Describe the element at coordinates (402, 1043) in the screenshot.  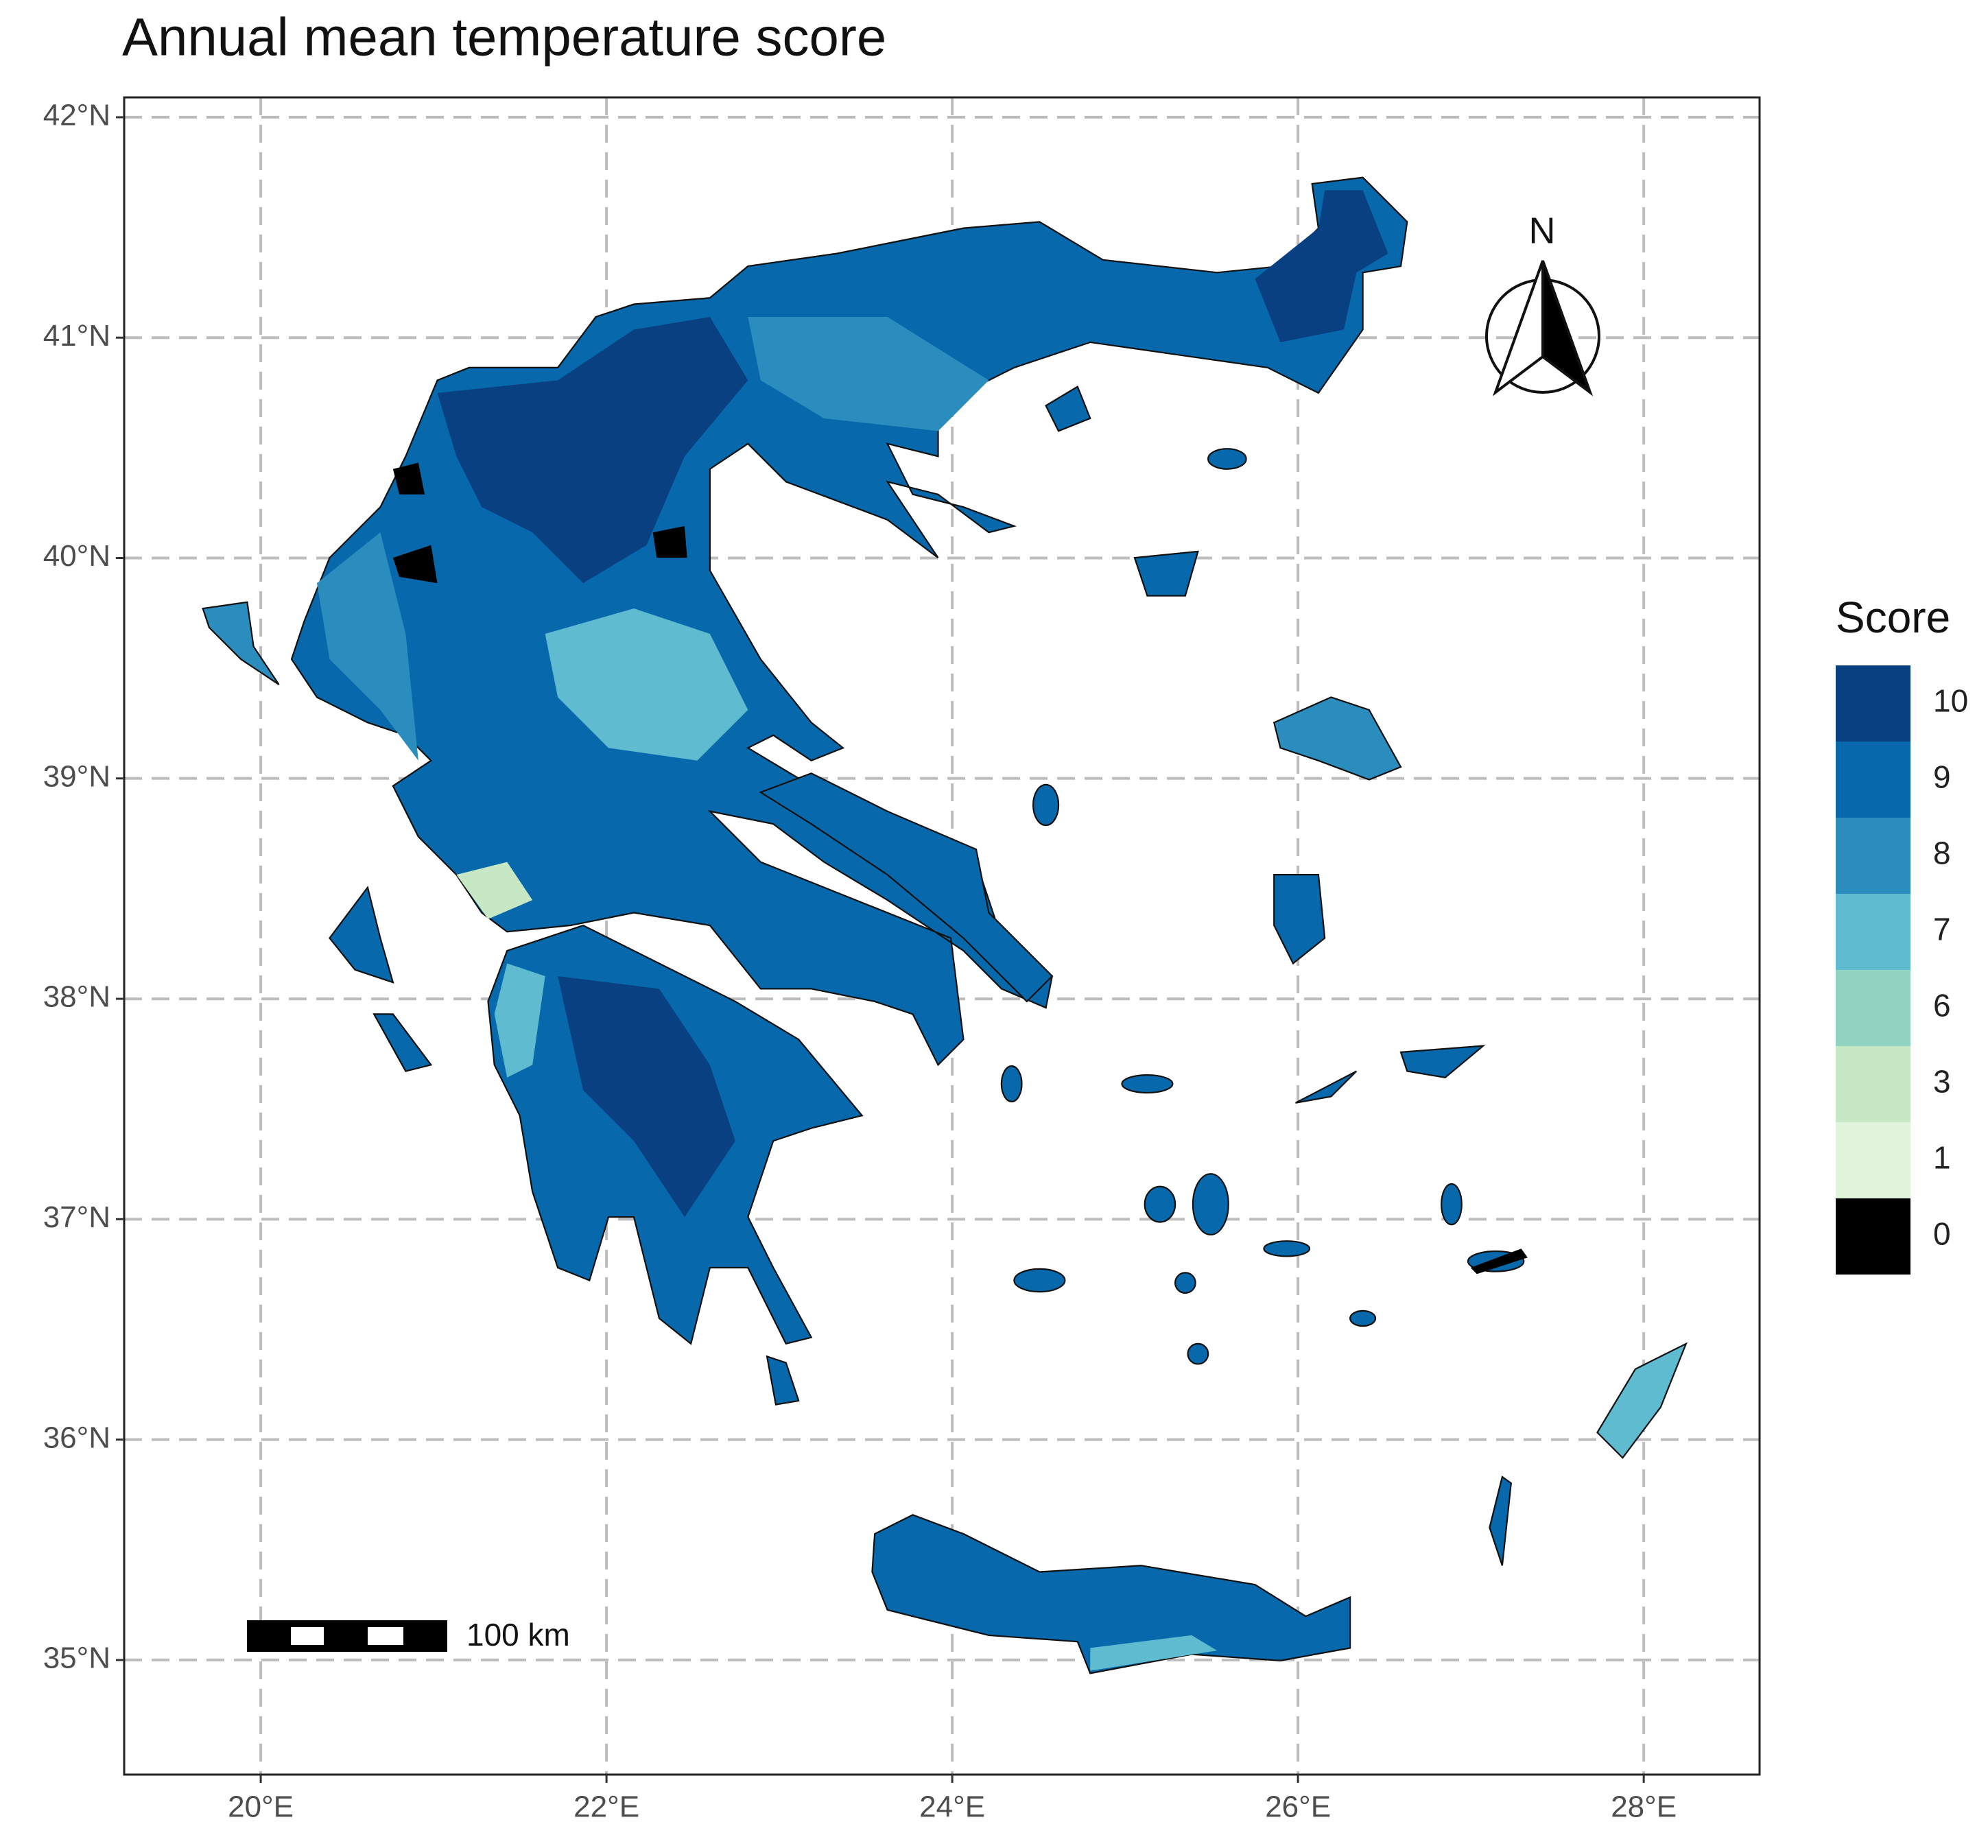
I see `zakynthos` at that location.